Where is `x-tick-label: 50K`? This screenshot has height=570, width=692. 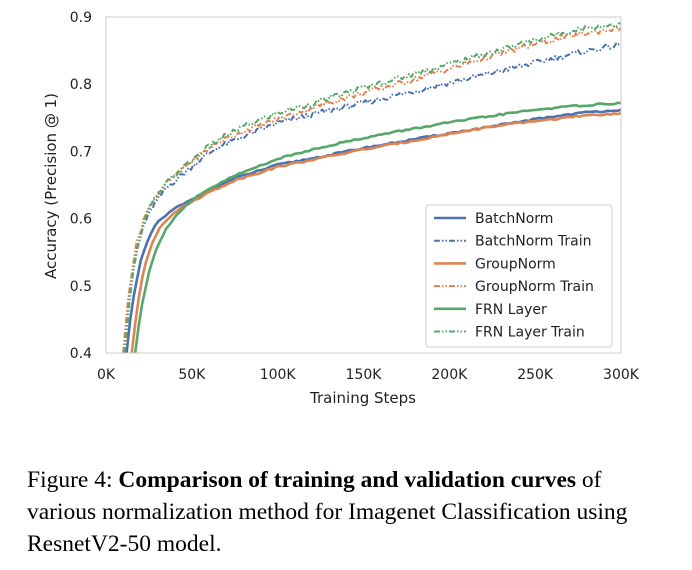
x-tick-label: 50K is located at coordinates (192, 375).